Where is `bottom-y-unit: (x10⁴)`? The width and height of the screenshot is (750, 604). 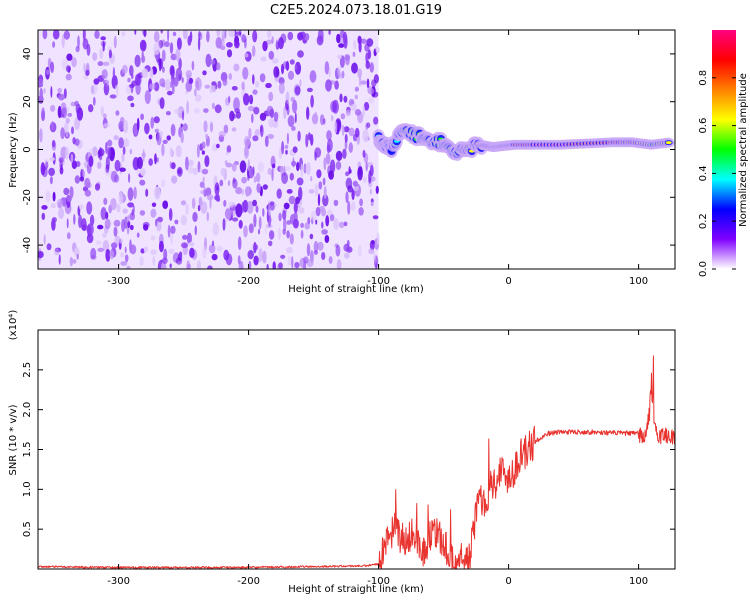
bottom-y-unit: (x10⁴) is located at coordinates (13, 325).